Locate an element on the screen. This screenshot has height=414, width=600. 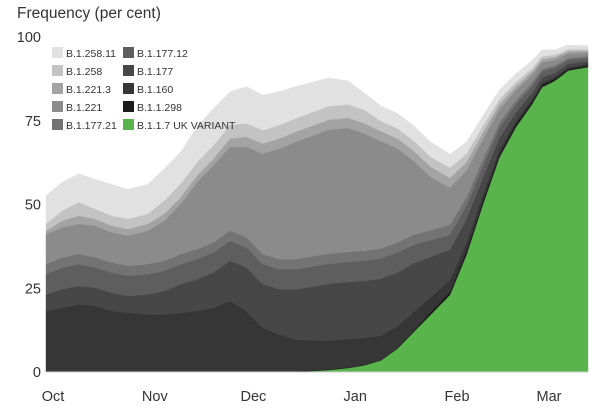
legend-item: B.1.160 is located at coordinates (148, 89).